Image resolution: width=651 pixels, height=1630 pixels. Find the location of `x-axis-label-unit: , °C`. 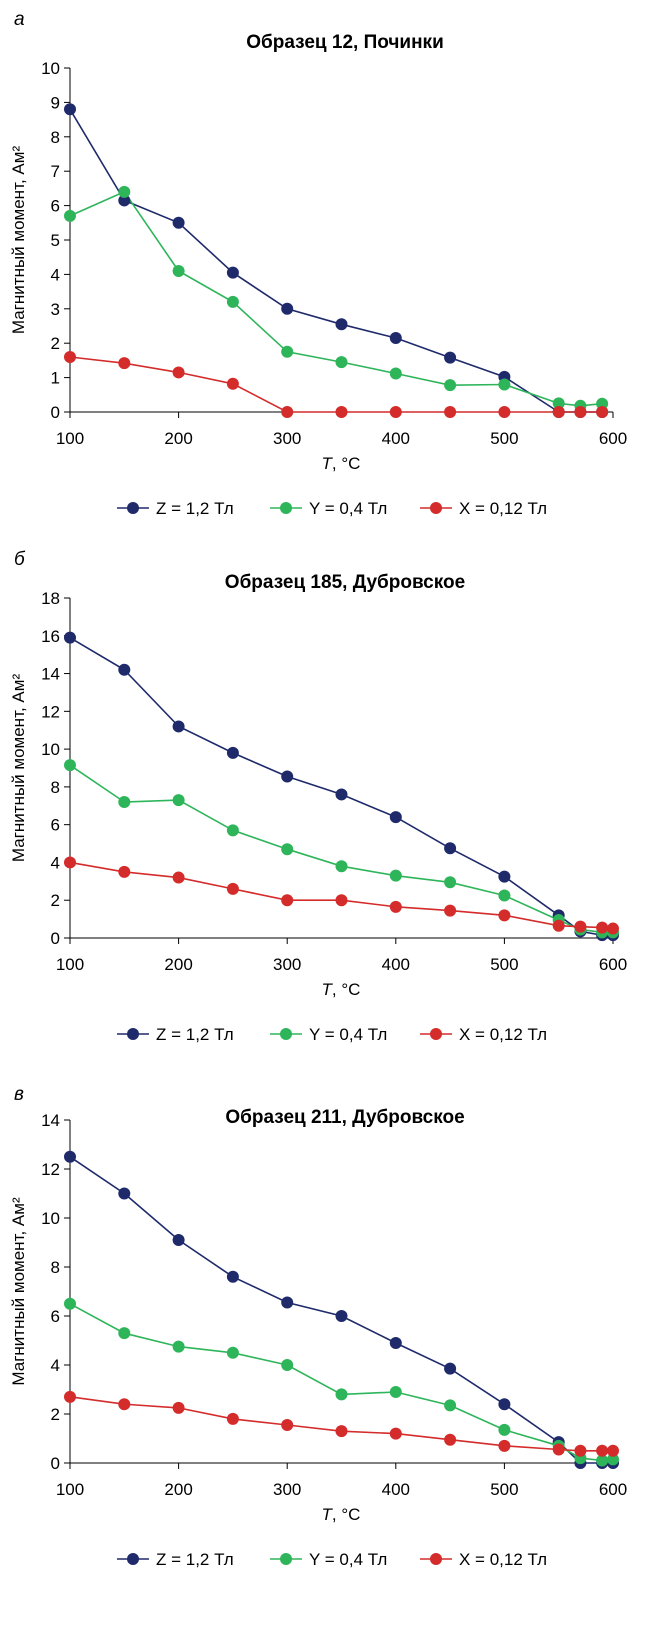

x-axis-label-unit: , °C is located at coordinates (346, 989).